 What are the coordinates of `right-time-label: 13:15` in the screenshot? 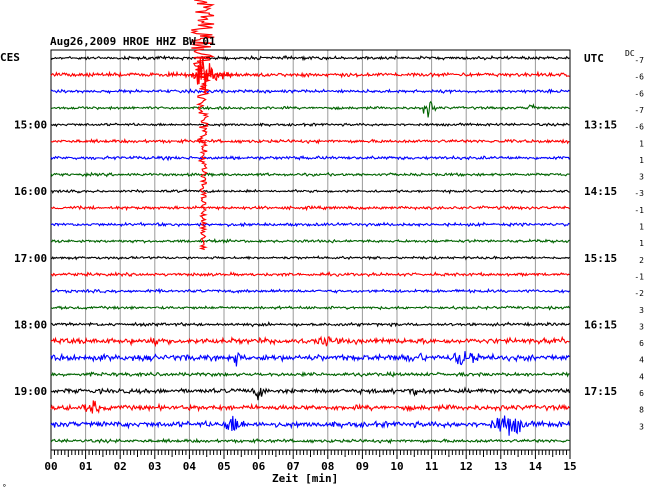 It's located at (600, 125).